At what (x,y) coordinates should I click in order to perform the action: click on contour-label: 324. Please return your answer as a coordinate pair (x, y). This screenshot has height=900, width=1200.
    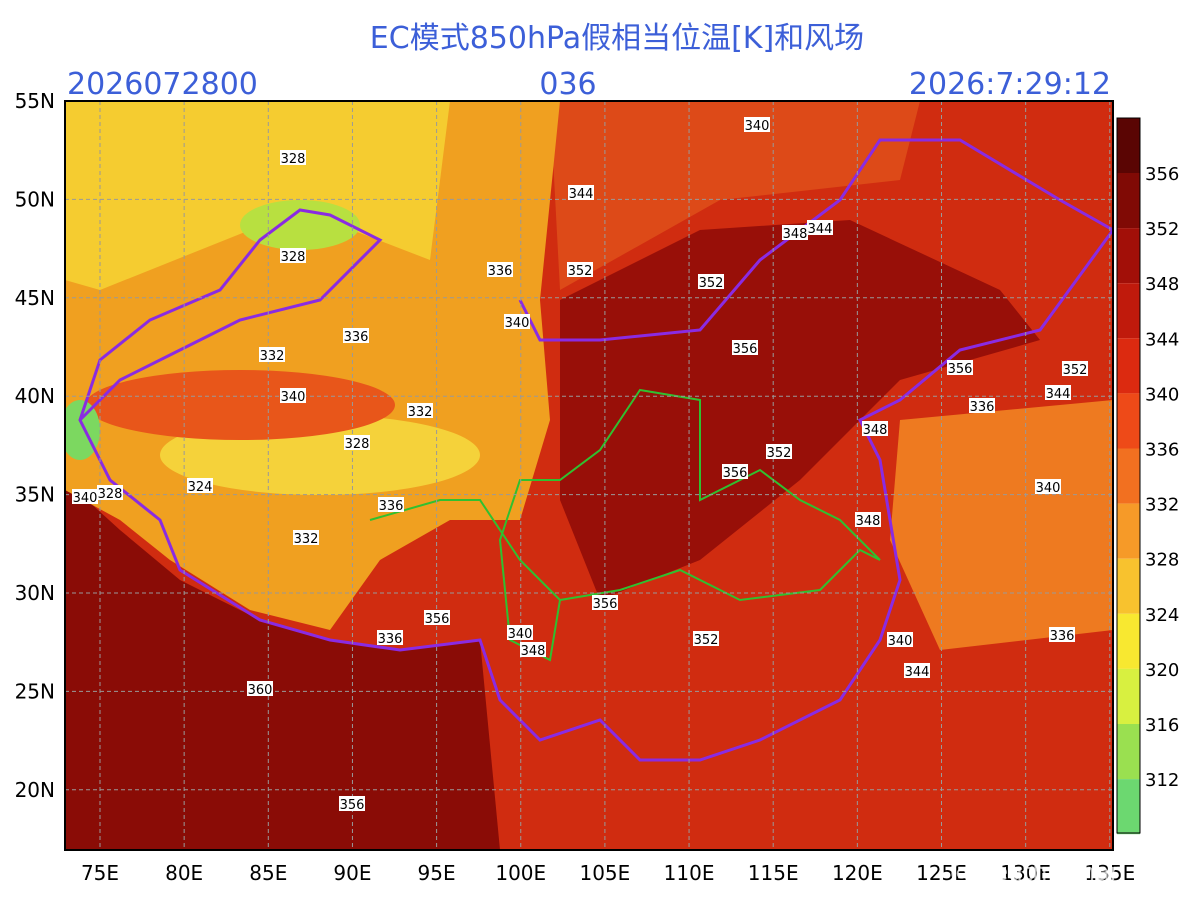
    Looking at the image, I should click on (200, 487).